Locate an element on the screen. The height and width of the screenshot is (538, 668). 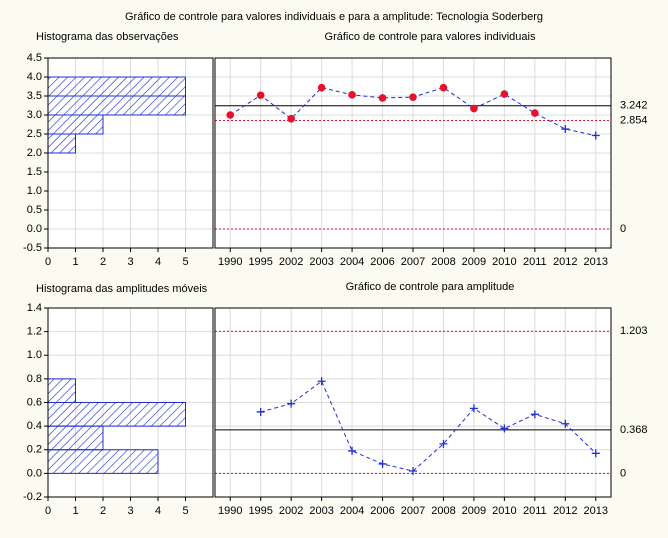
y-tick-label: 1.2 is located at coordinates (34, 332).